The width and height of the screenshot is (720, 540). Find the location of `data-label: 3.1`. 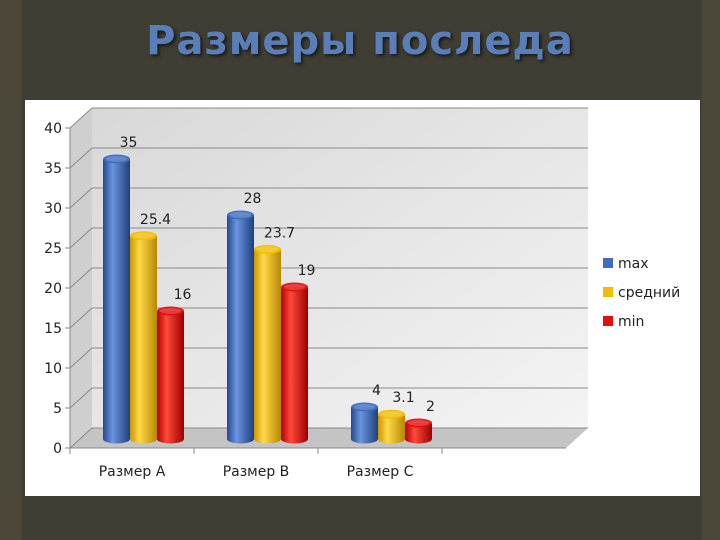

data-label: 3.1 is located at coordinates (403, 398).